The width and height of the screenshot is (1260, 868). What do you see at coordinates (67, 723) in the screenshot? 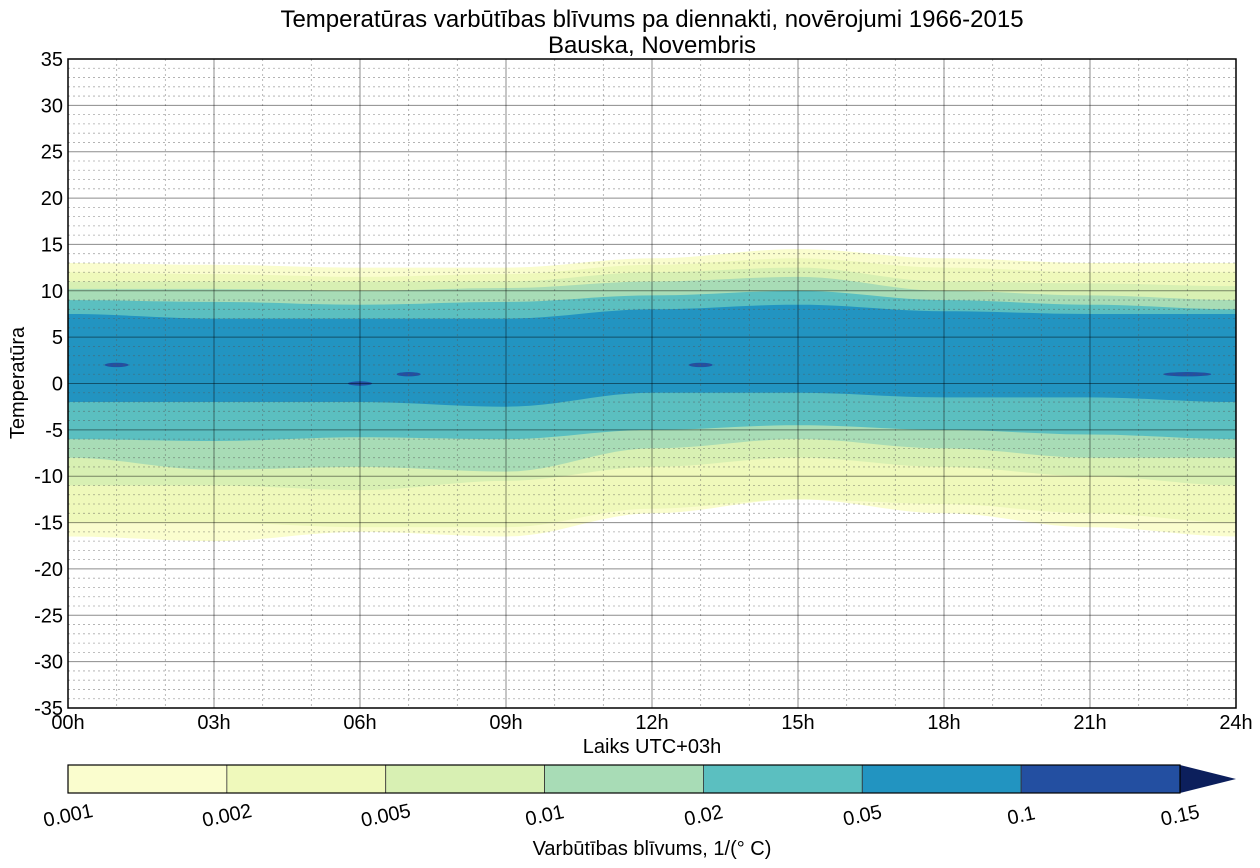
I see `x-tick-label: 00h` at bounding box center [67, 723].